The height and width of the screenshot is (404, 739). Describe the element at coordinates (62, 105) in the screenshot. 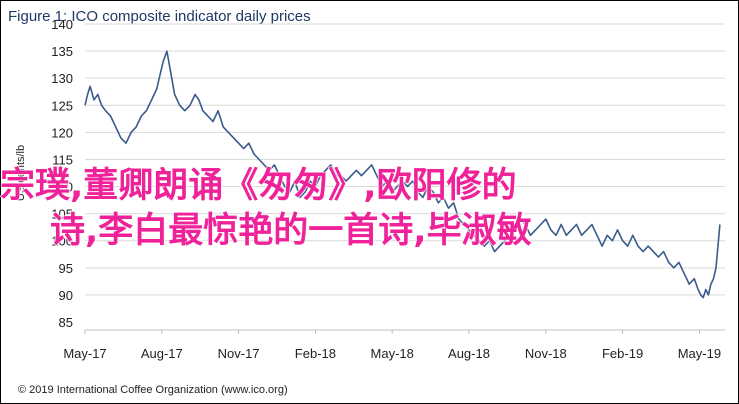

I see `y-tick-label: 125` at that location.